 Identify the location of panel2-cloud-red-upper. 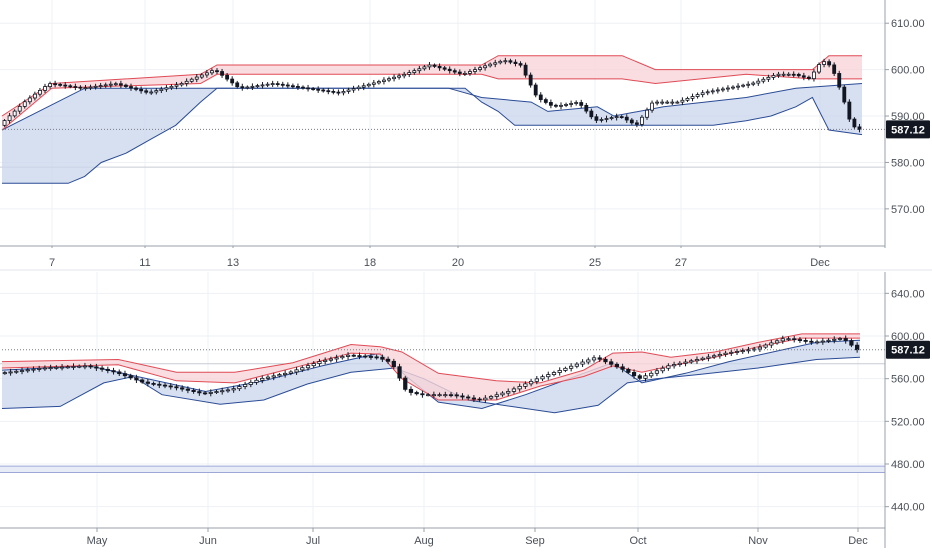
(430, 358).